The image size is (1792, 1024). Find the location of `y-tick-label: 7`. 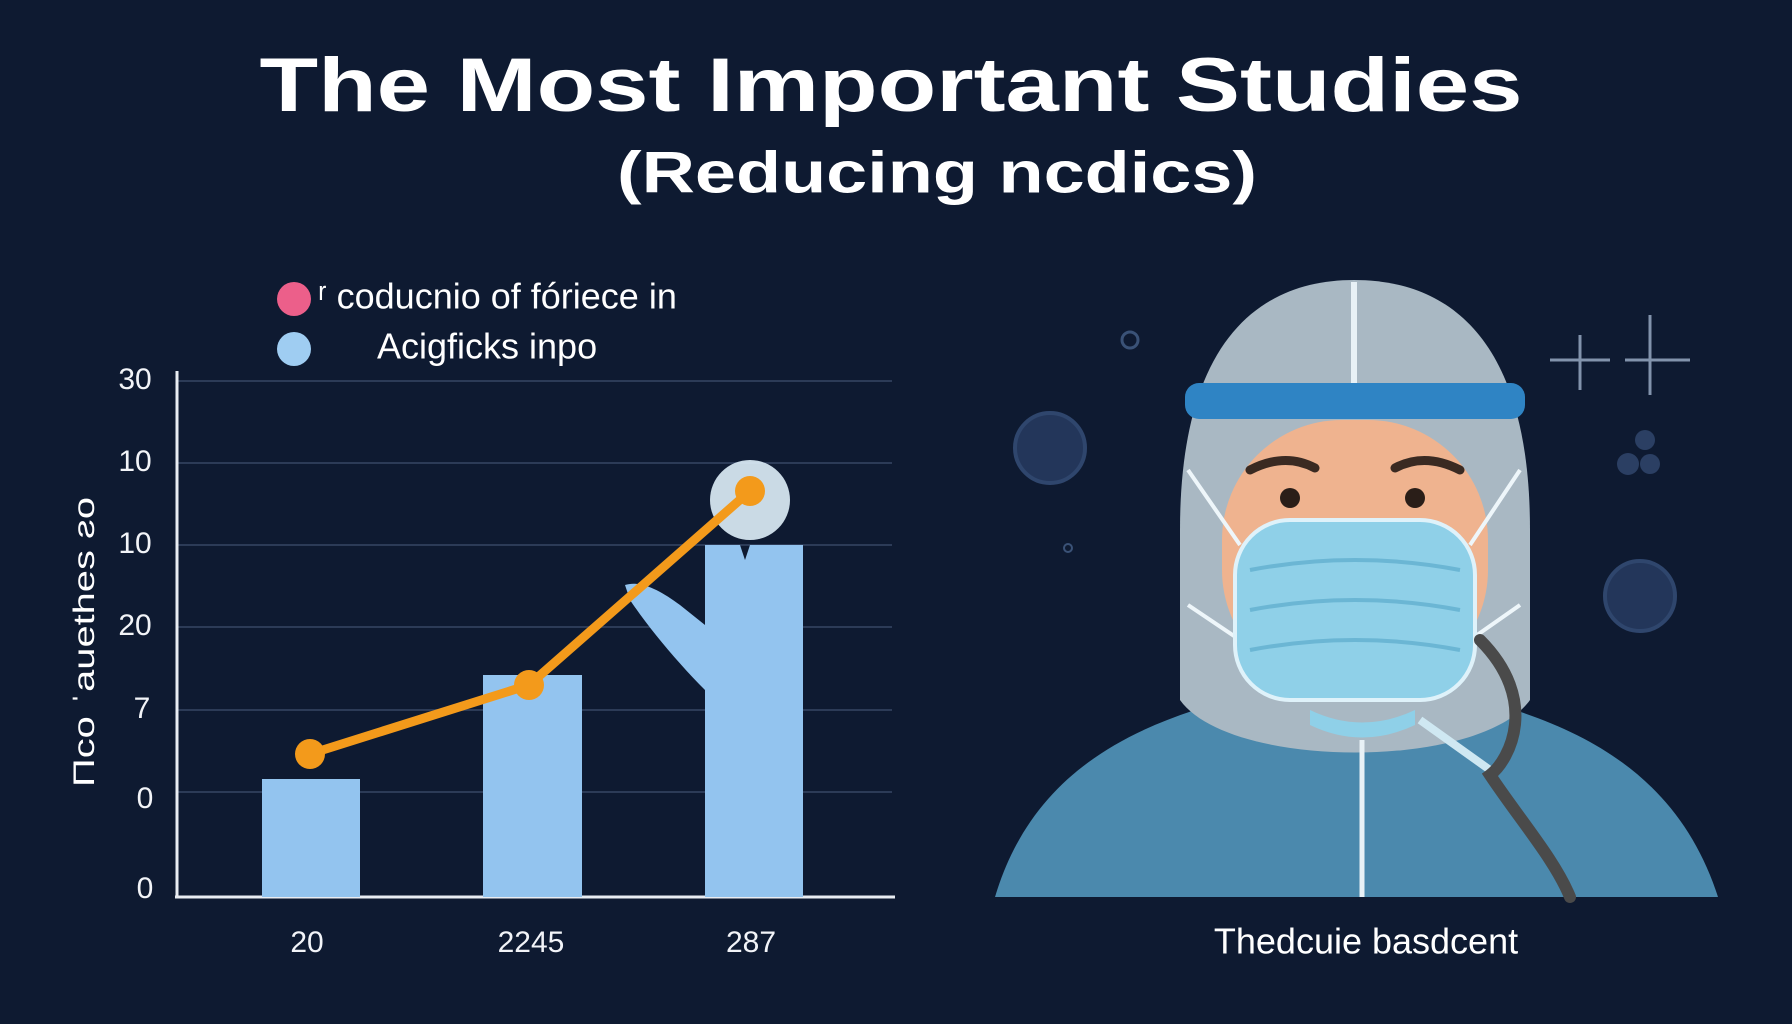

y-tick-label: 7 is located at coordinates (142, 708).